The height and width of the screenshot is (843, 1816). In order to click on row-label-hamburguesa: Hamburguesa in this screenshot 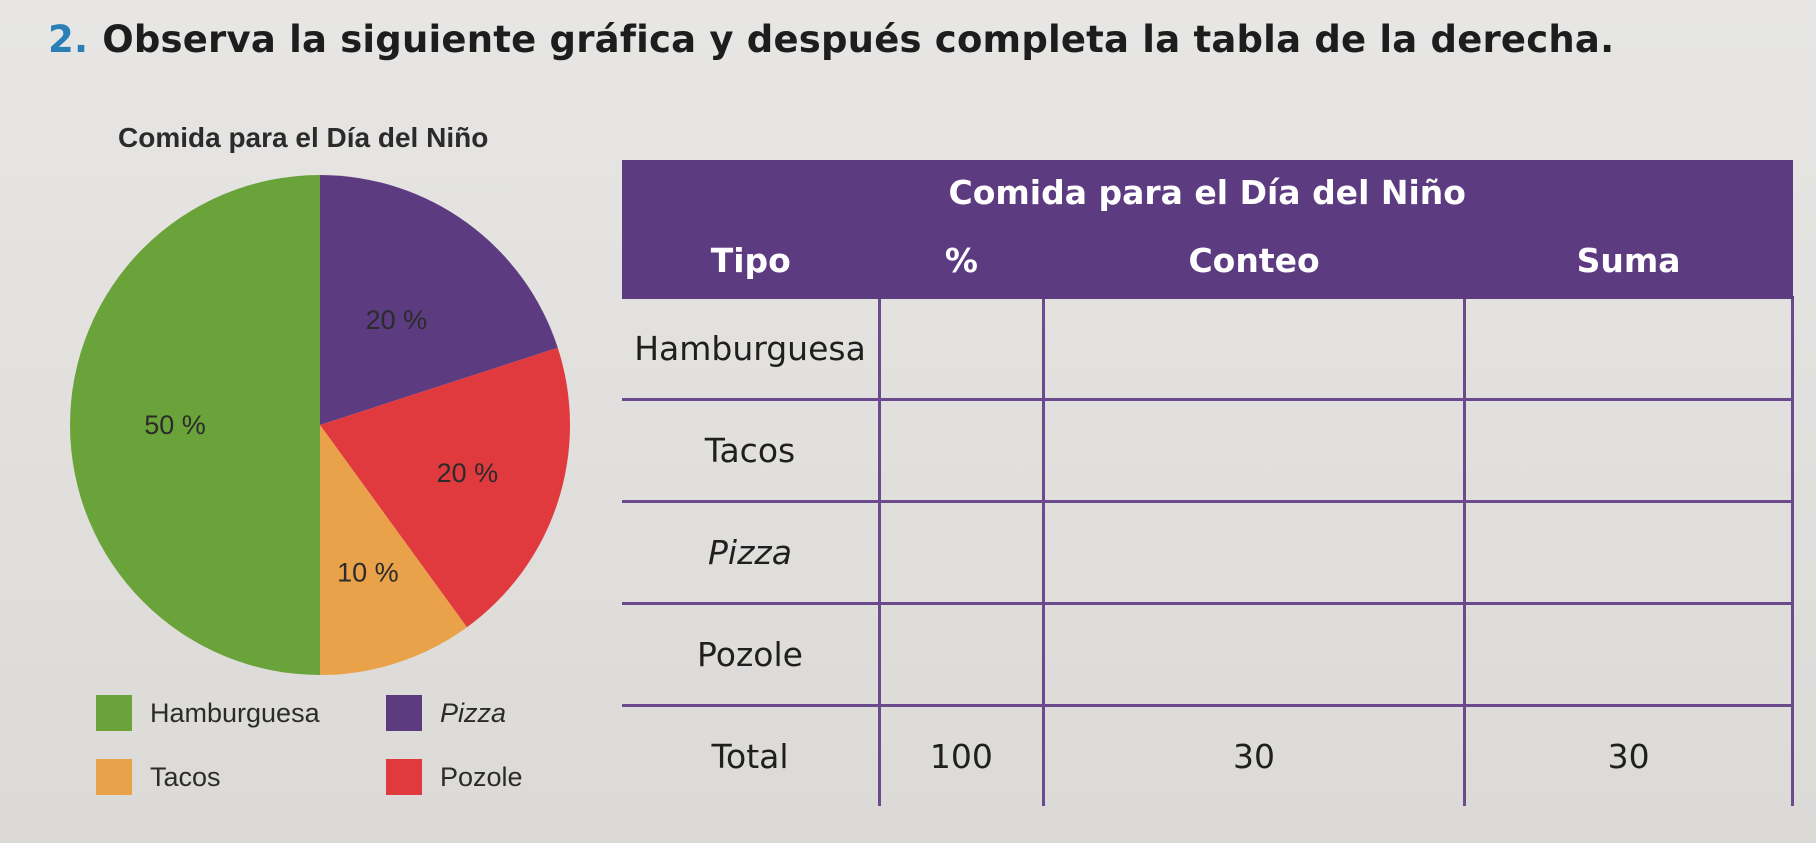, I will do `click(751, 348)`.